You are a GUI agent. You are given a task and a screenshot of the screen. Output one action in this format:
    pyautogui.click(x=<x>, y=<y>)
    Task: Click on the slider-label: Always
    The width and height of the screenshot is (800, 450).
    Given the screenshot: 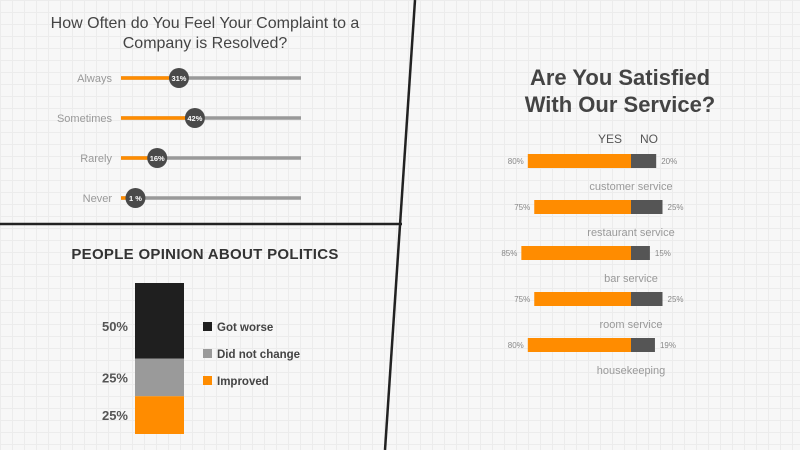 What is the action you would take?
    pyautogui.click(x=94, y=79)
    